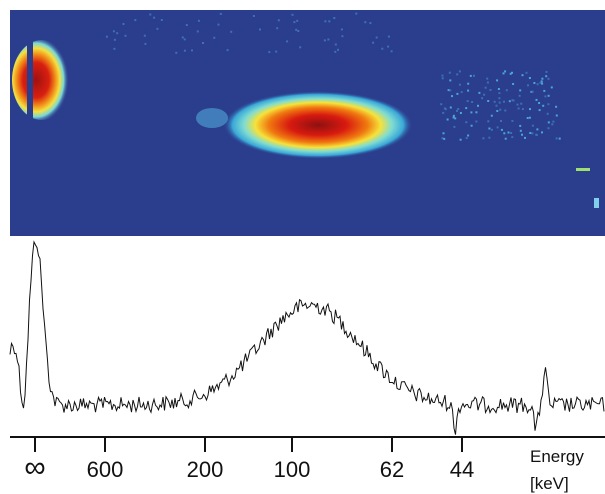  What do you see at coordinates (392, 469) in the screenshot?
I see `tick-label: 62` at bounding box center [392, 469].